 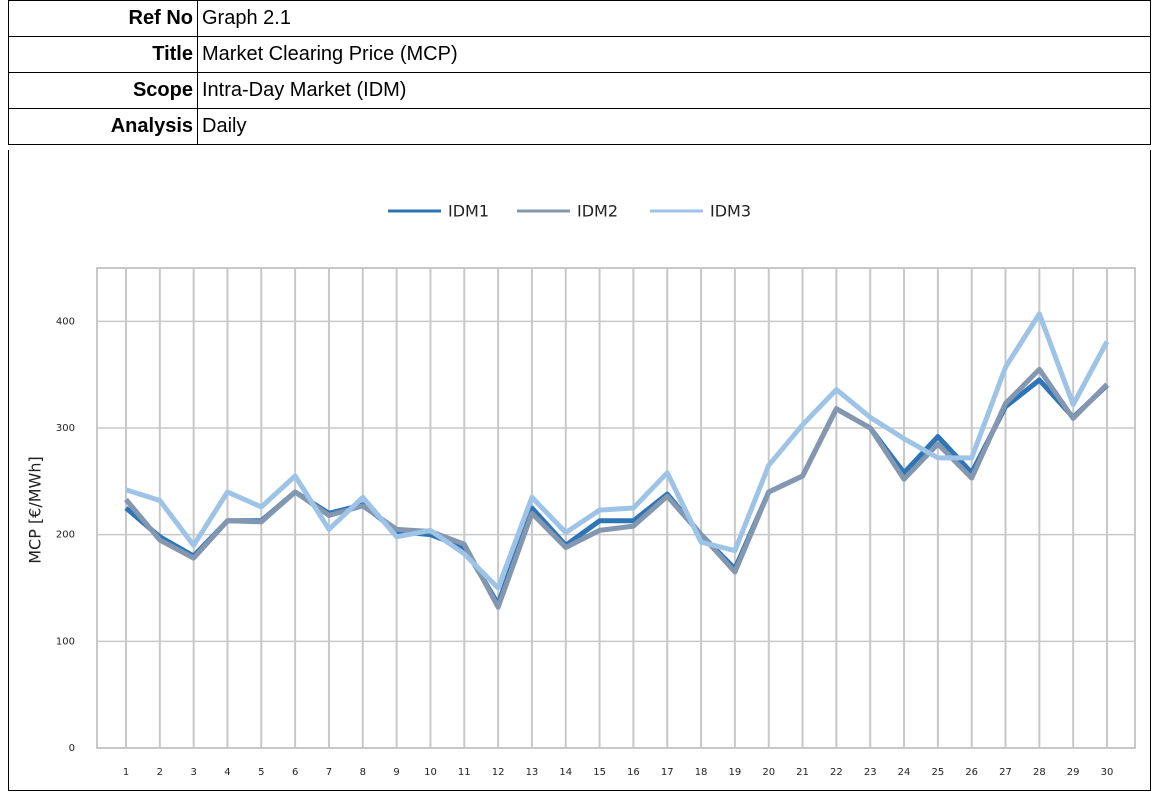 What do you see at coordinates (227, 772) in the screenshot?
I see `x-tick-label: 4` at bounding box center [227, 772].